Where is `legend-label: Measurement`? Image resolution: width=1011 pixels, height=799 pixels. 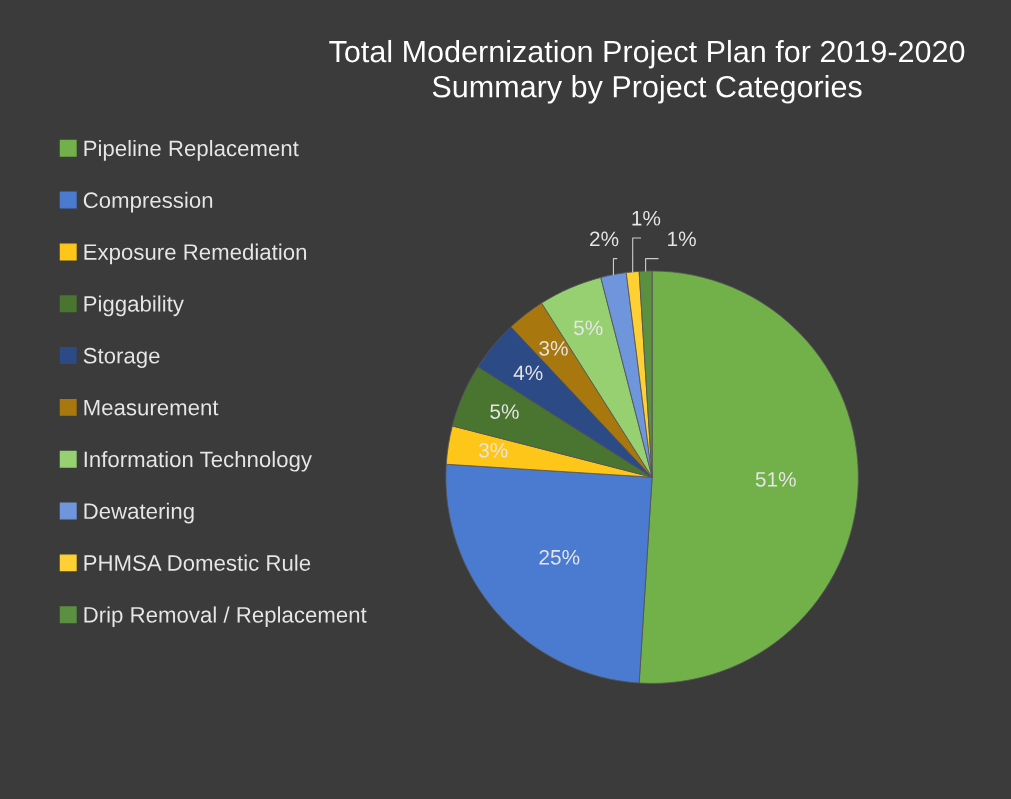
legend-label: Measurement is located at coordinates (151, 407).